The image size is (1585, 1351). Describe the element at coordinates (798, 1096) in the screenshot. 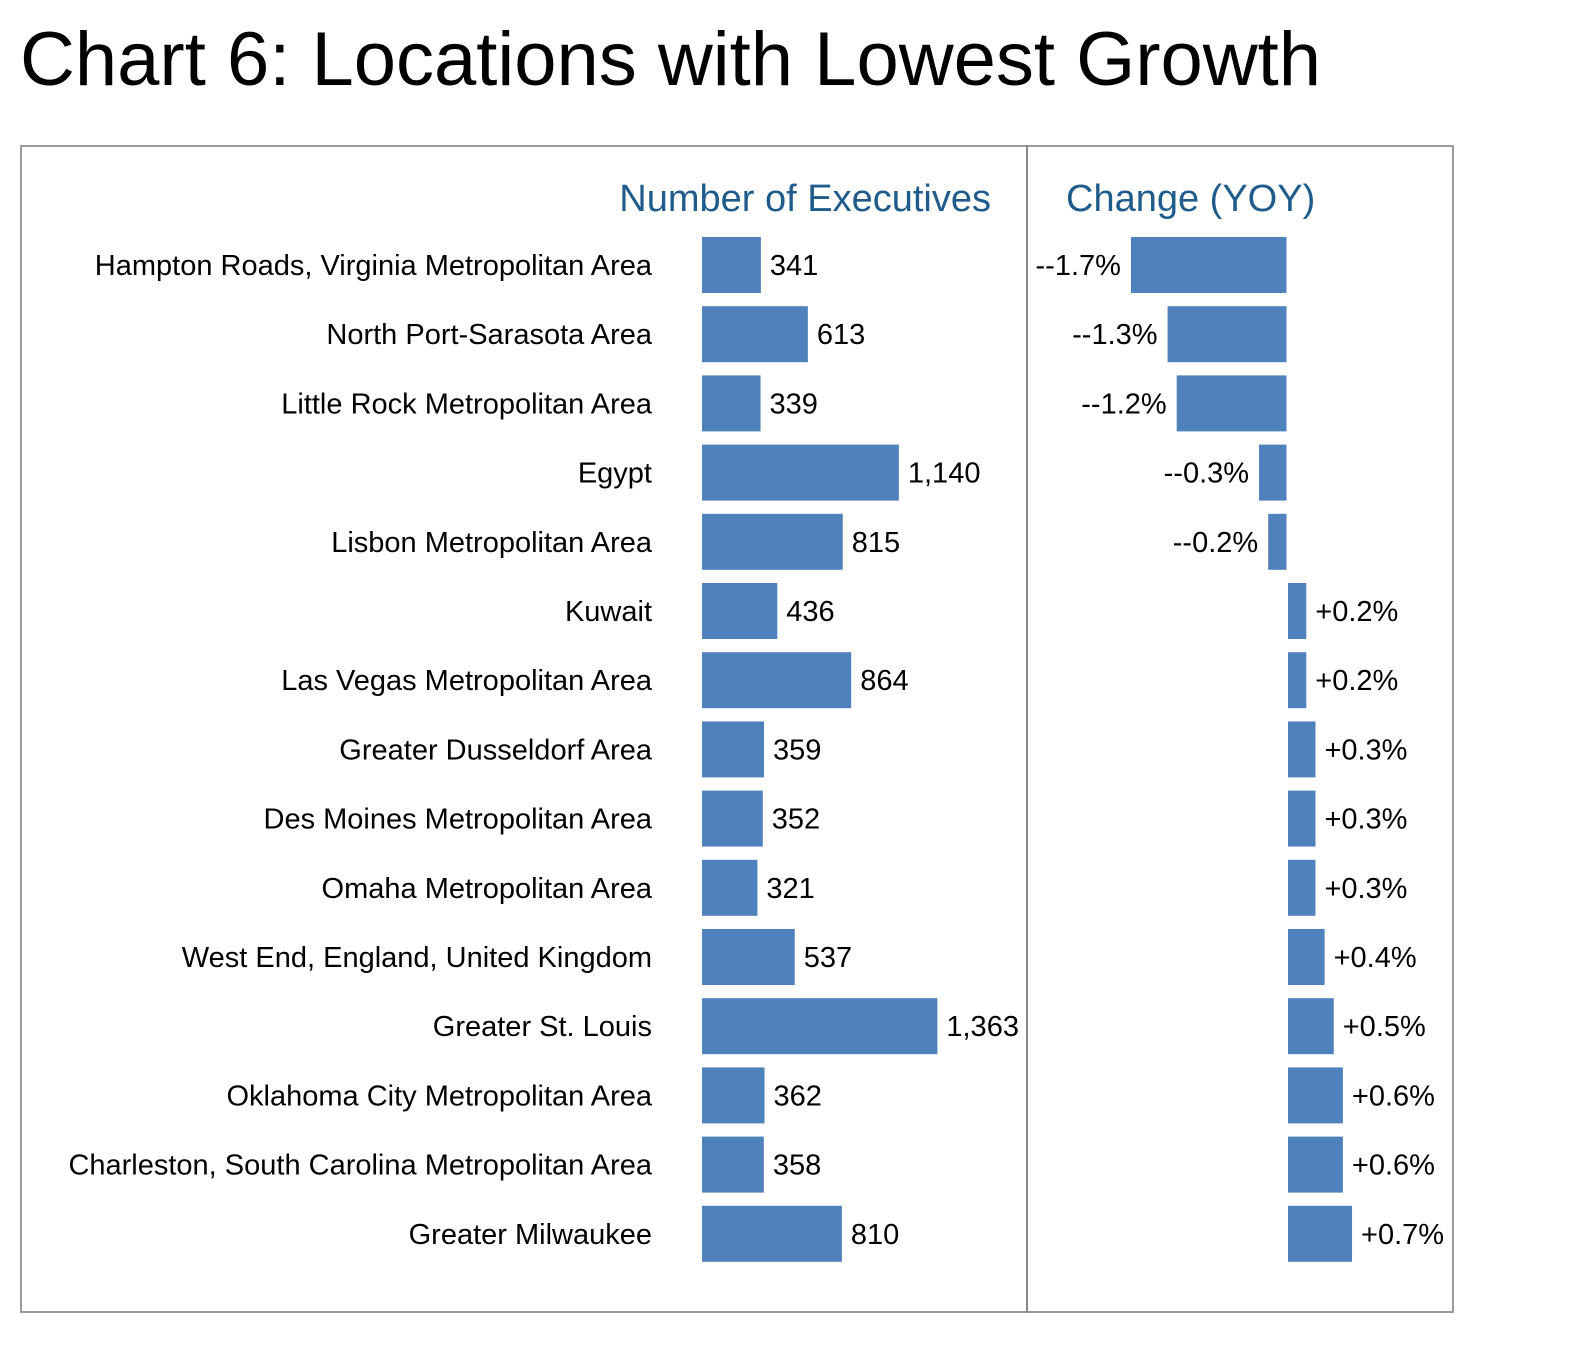

I see `executives-value-label: 362` at that location.